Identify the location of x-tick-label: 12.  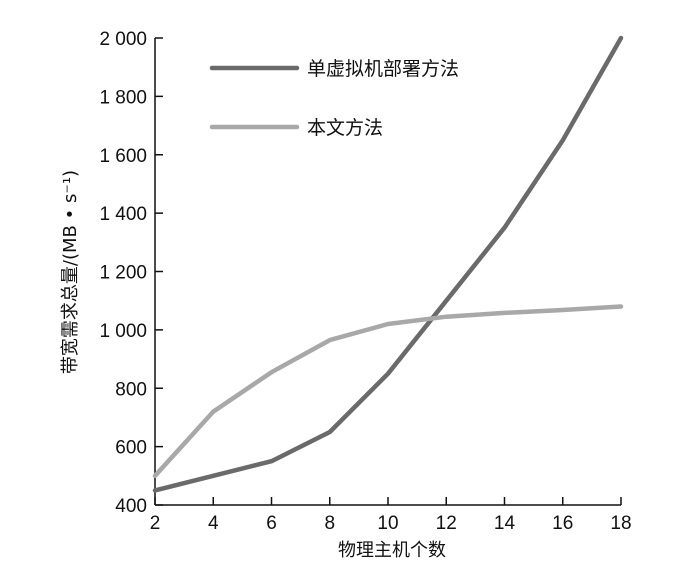
(446, 523).